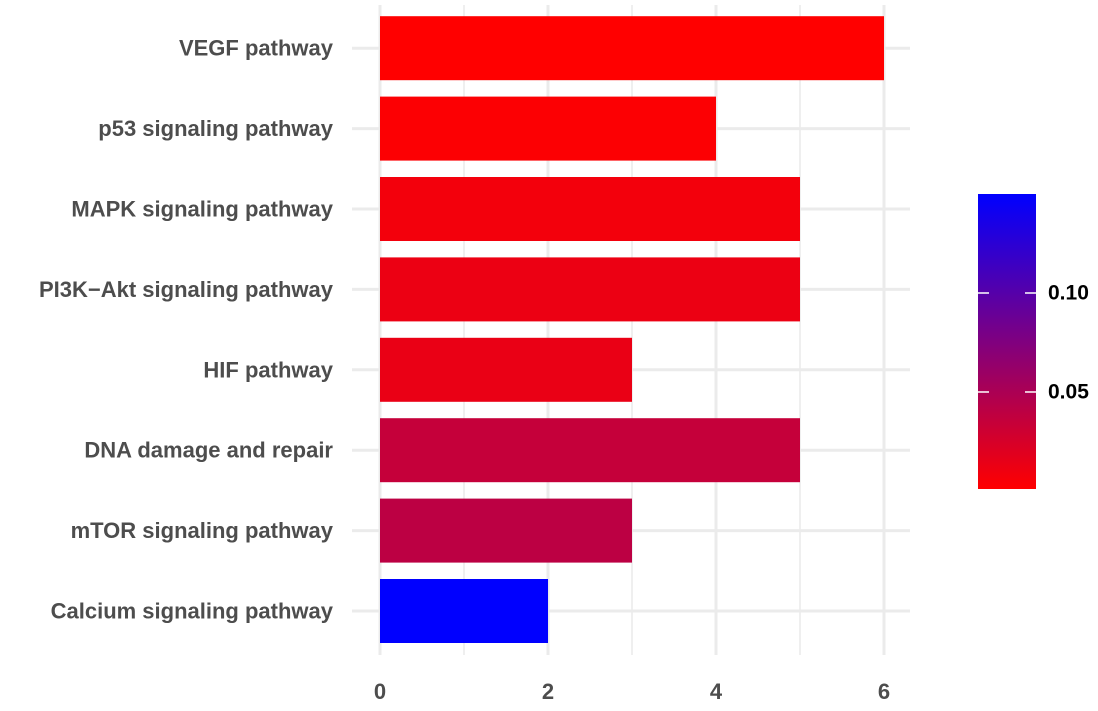 The width and height of the screenshot is (1098, 711). I want to click on category-label: VEGF pathway, so click(256, 48).